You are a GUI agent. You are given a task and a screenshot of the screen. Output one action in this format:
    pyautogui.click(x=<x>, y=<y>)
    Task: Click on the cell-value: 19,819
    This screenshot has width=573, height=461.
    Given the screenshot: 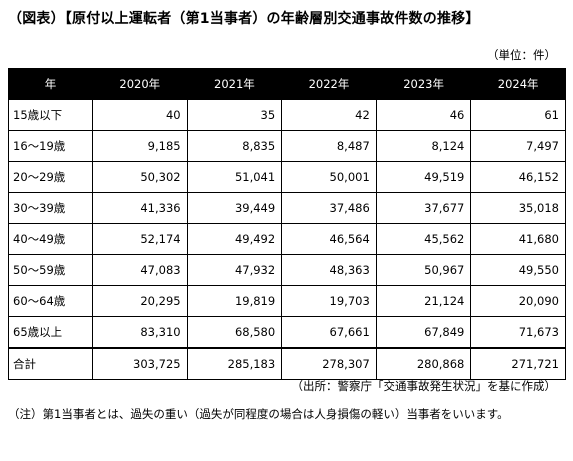 What is the action you would take?
    pyautogui.click(x=234, y=301)
    